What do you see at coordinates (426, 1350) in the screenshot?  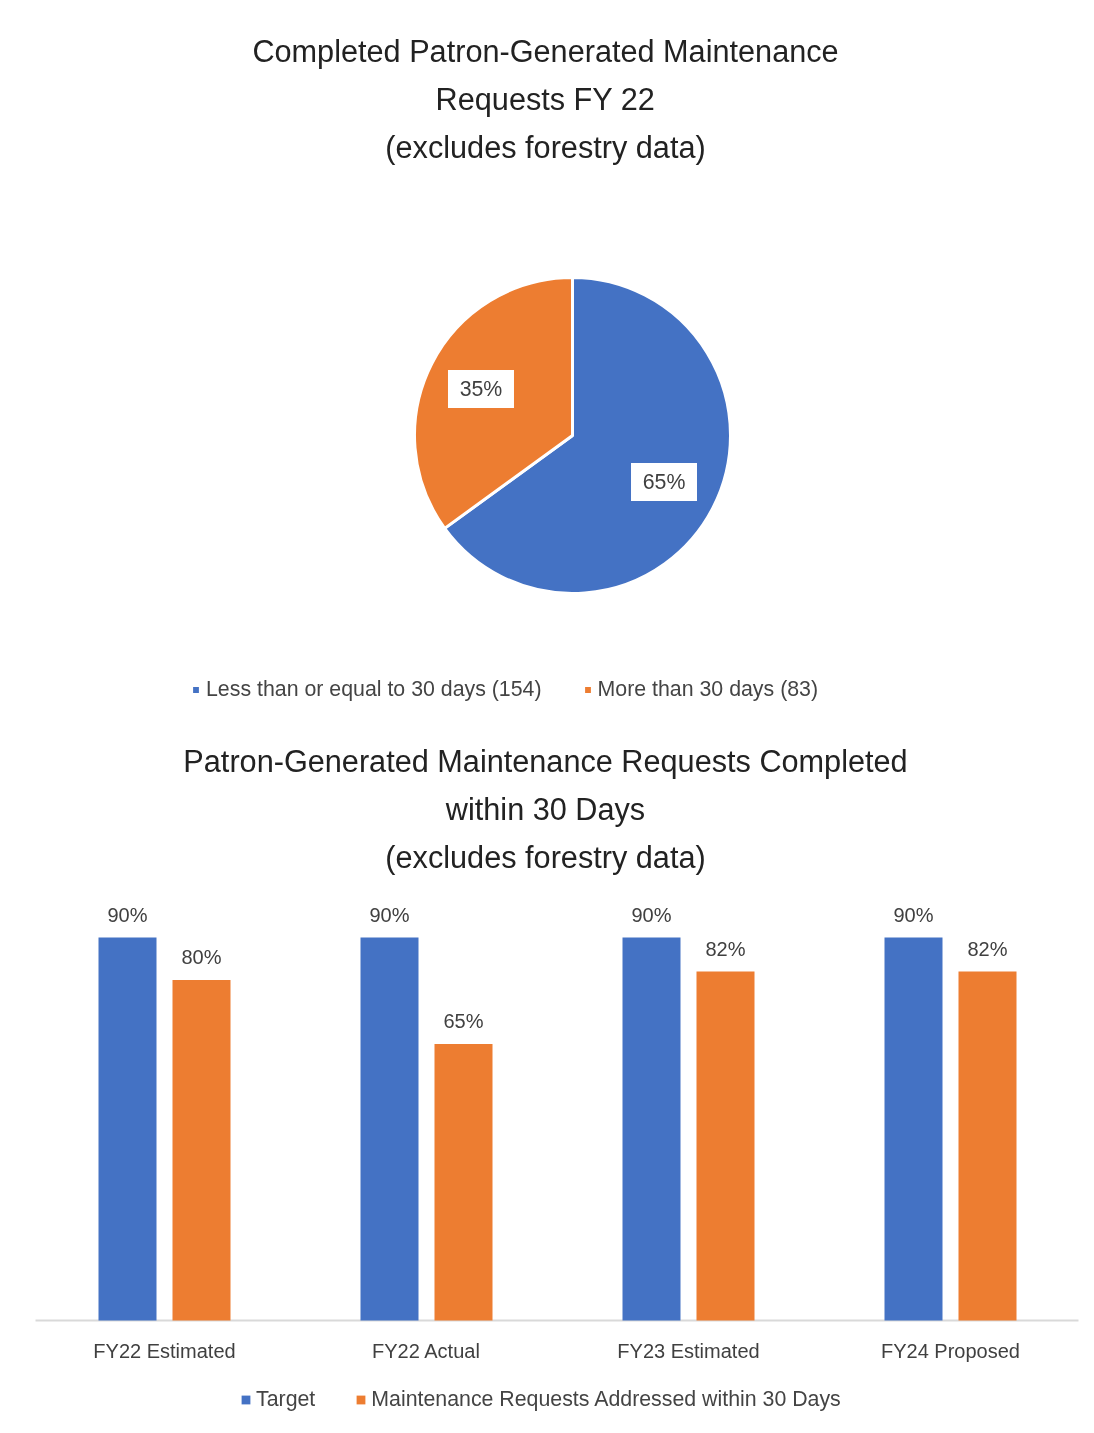 I see `x-tick-label: FY22 Actual` at bounding box center [426, 1350].